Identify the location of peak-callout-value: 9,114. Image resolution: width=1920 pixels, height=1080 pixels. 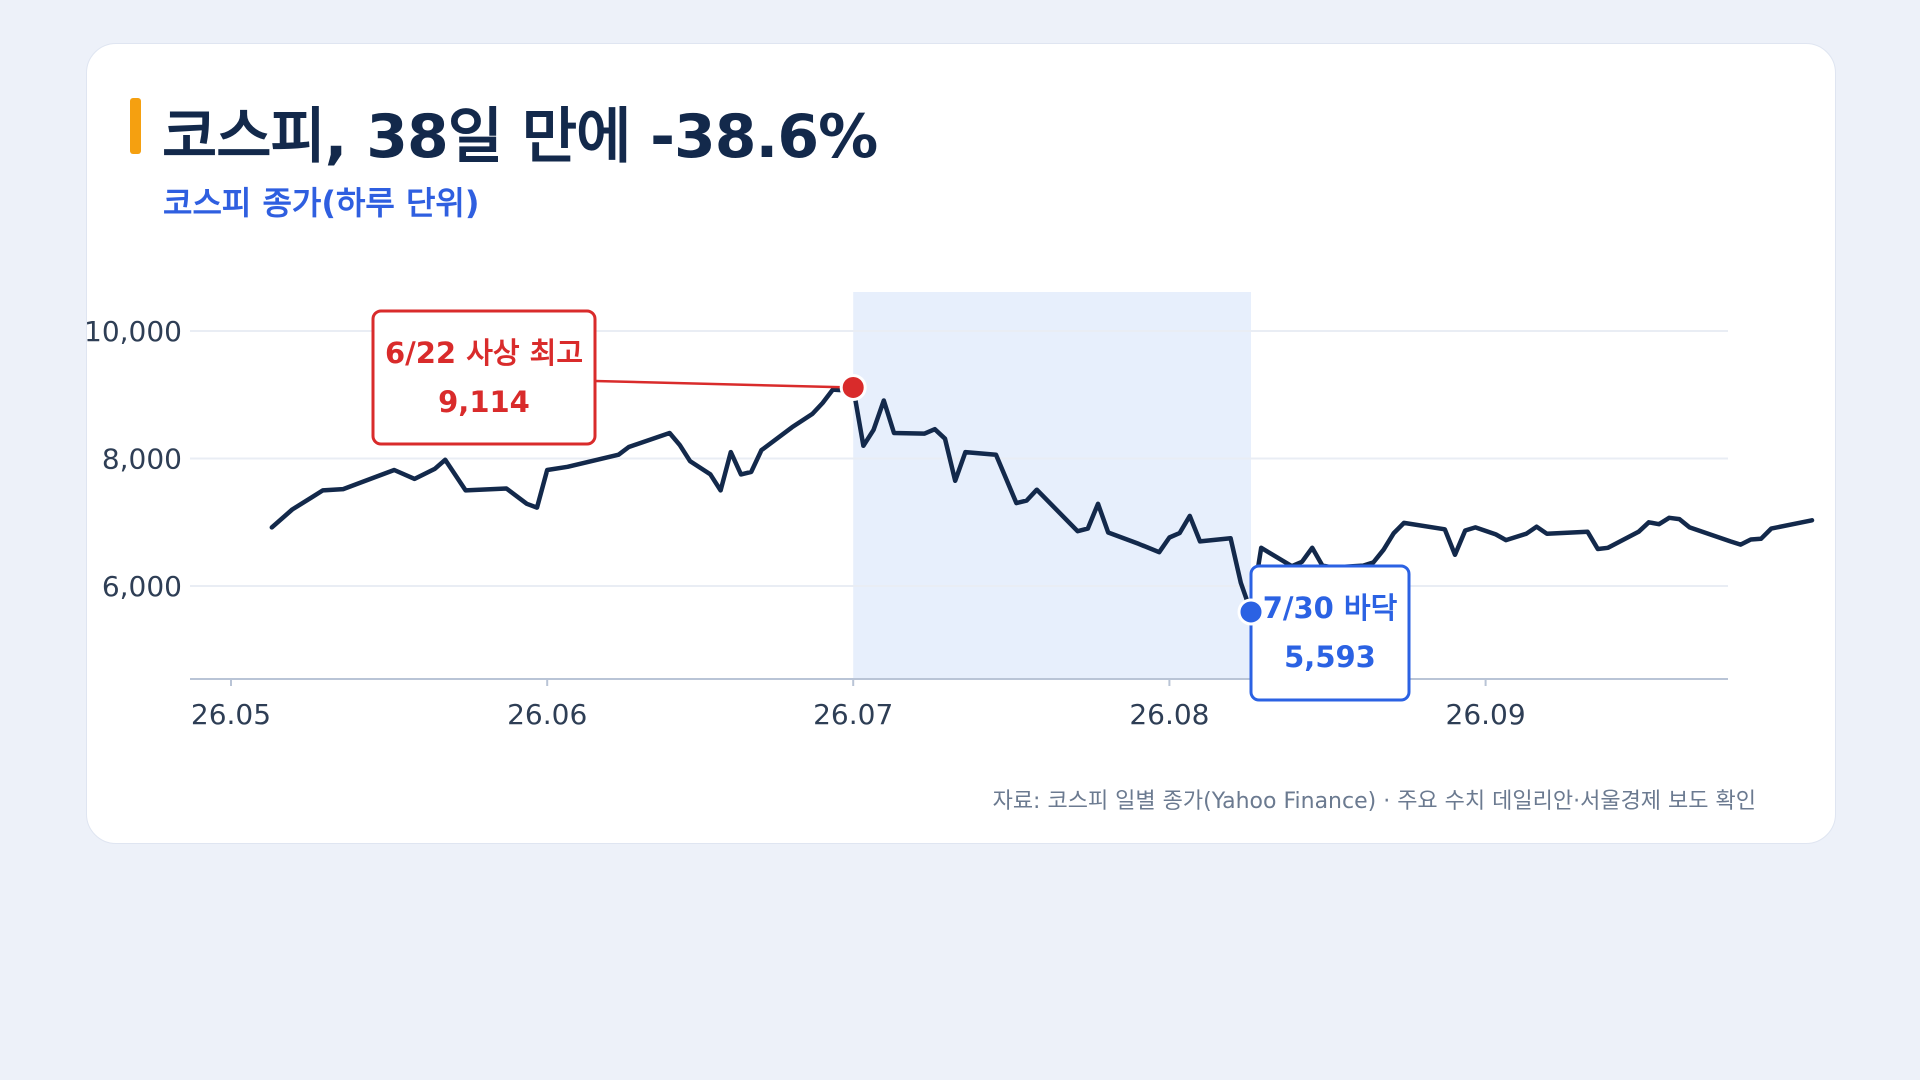
(484, 402).